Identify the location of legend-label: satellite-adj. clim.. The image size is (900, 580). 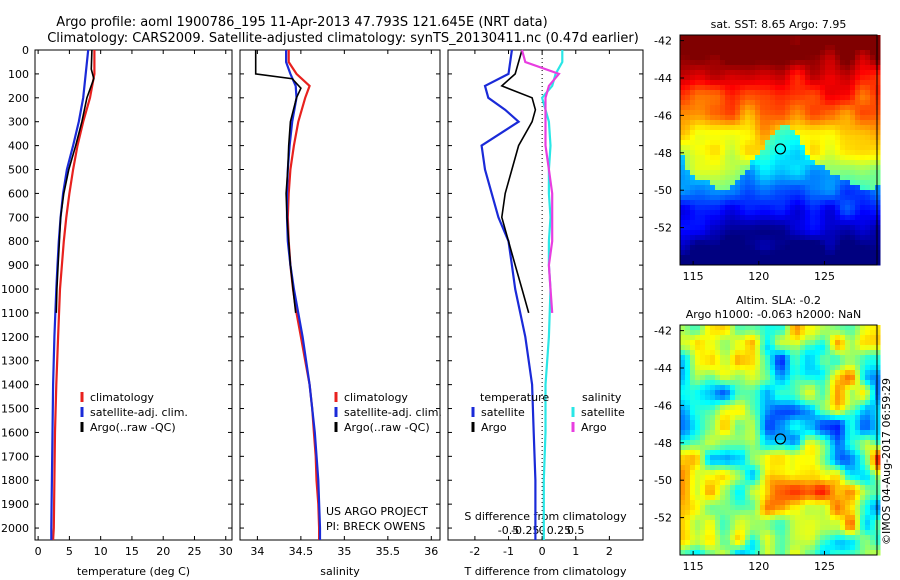
(393, 412).